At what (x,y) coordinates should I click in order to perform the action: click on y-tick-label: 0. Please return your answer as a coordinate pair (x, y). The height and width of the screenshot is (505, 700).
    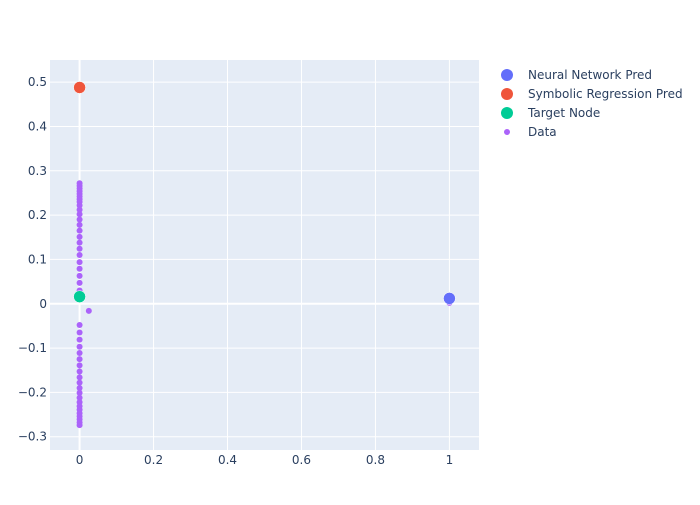
    Looking at the image, I should click on (43, 304).